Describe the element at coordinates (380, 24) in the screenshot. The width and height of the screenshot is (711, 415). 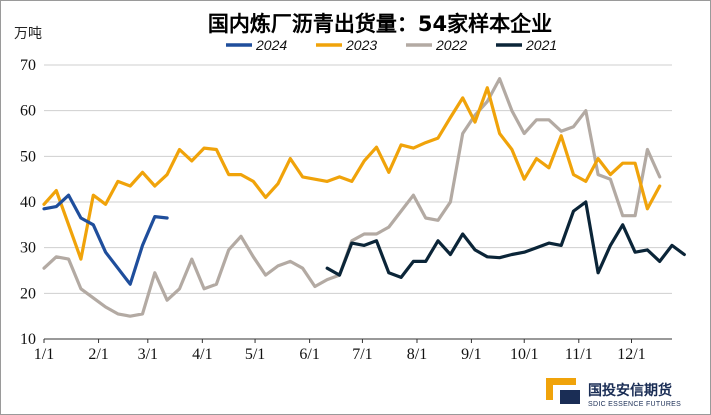
I see `chart-title: 国内炼厂沥青出货量：54家样本企业` at that location.